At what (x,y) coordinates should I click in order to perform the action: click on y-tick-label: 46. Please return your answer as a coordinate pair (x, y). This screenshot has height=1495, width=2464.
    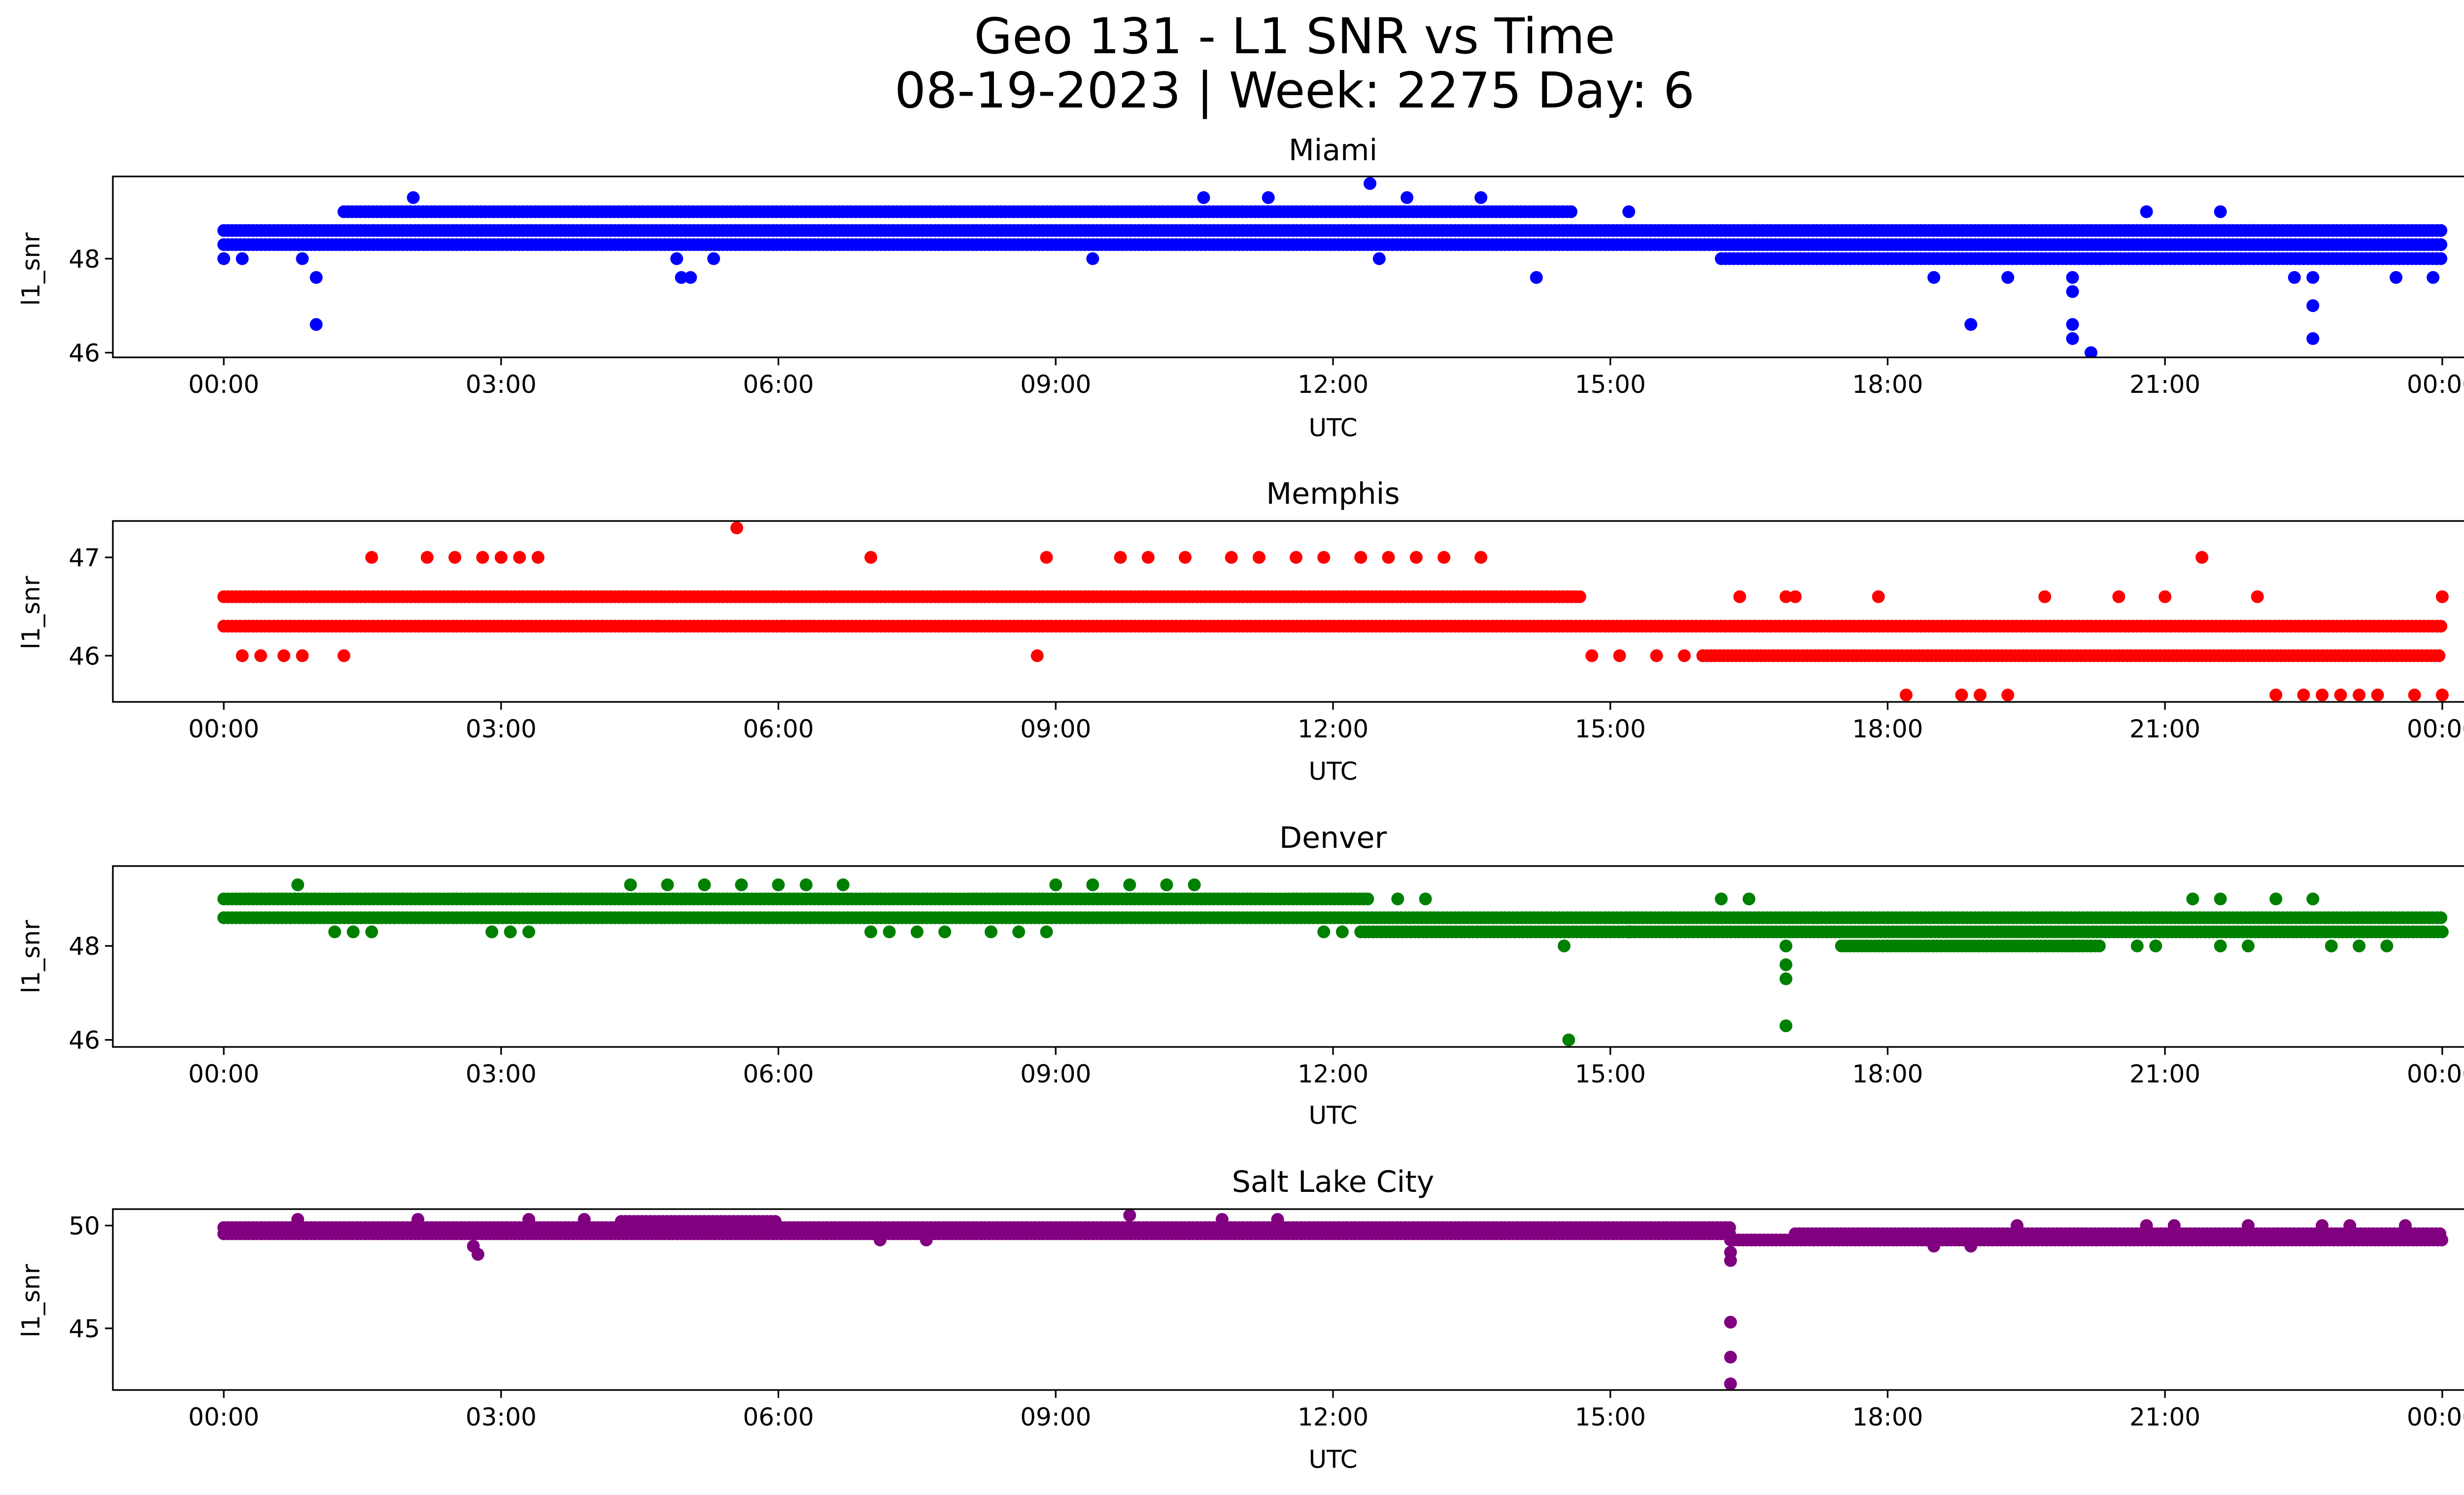
    Looking at the image, I should click on (84, 1040).